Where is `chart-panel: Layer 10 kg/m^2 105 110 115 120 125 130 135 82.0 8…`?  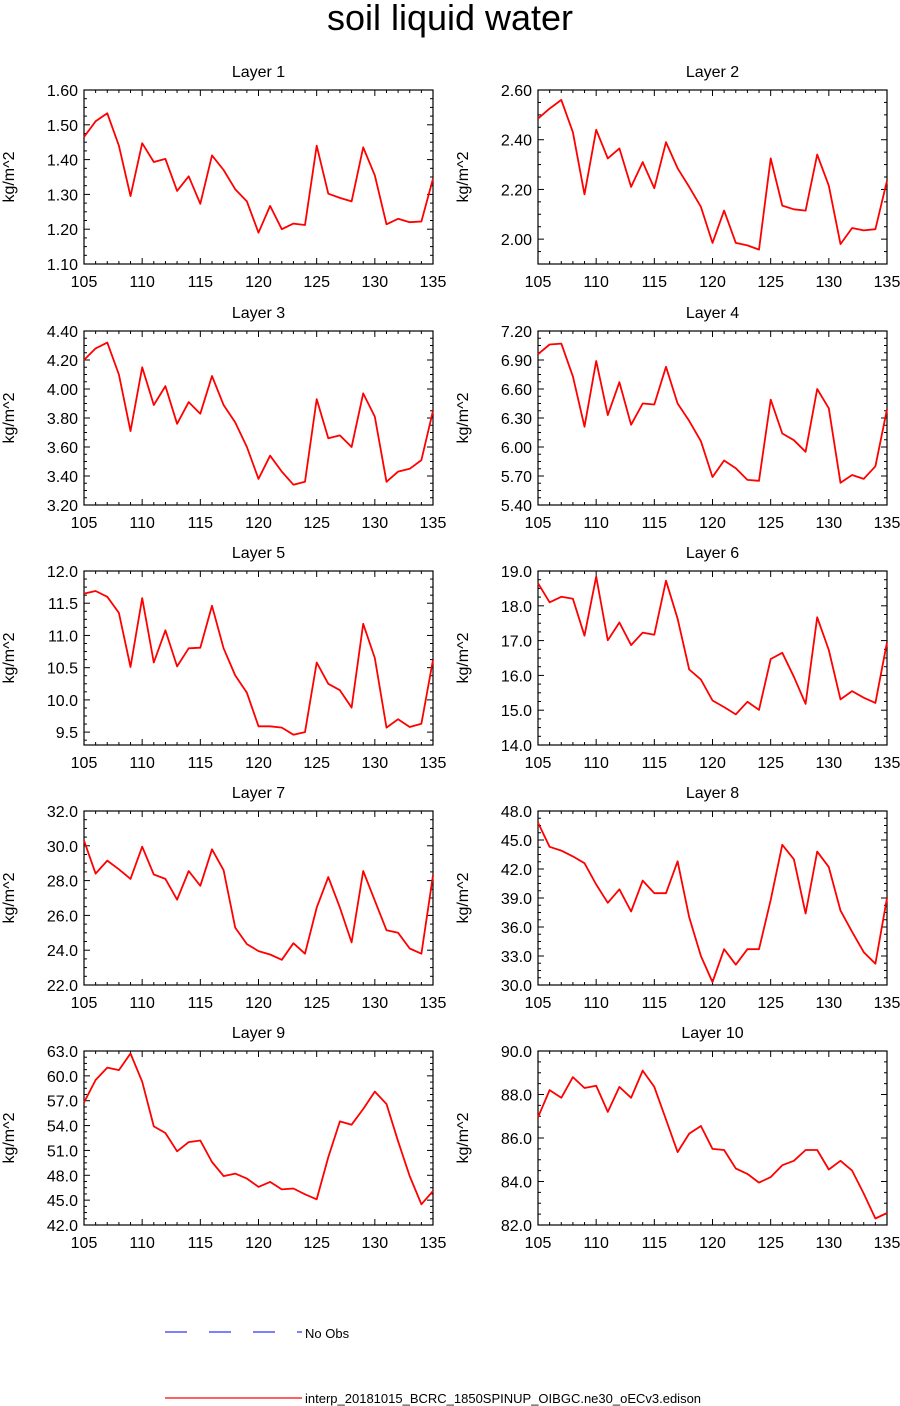 chart-panel: Layer 10 kg/m^2 105 110 115 120 125 130 135 82.0 8… is located at coordinates (677, 1138).